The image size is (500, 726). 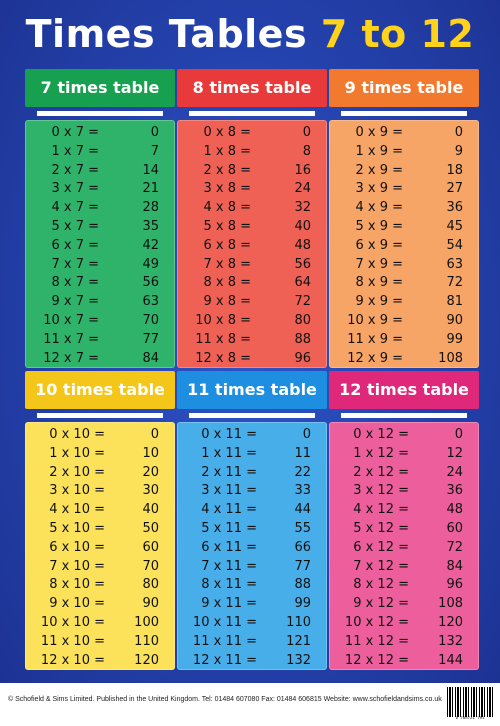 What do you see at coordinates (100, 227) in the screenshot?
I see `table-row: 5 x 7 = 35` at bounding box center [100, 227].